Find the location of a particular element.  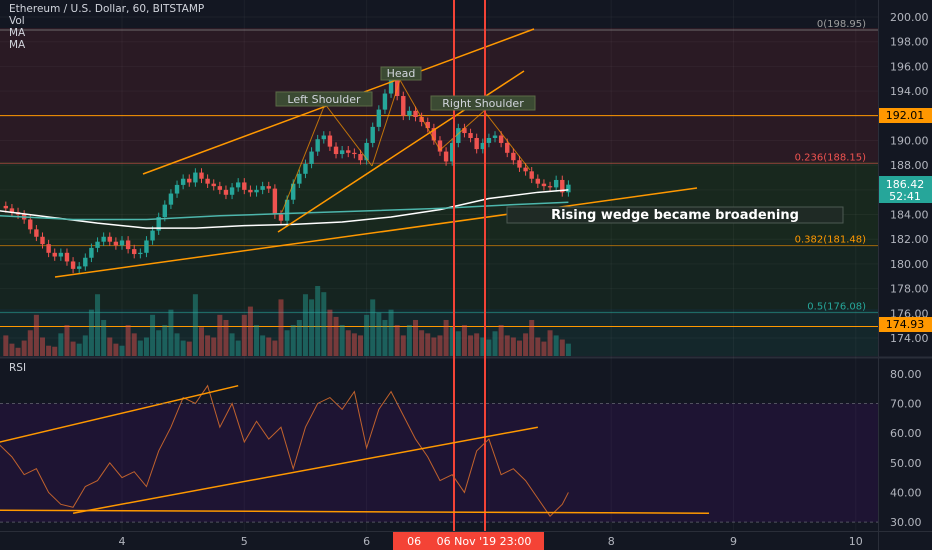

rsi-tick-4: 40.00 is located at coordinates (906, 492).